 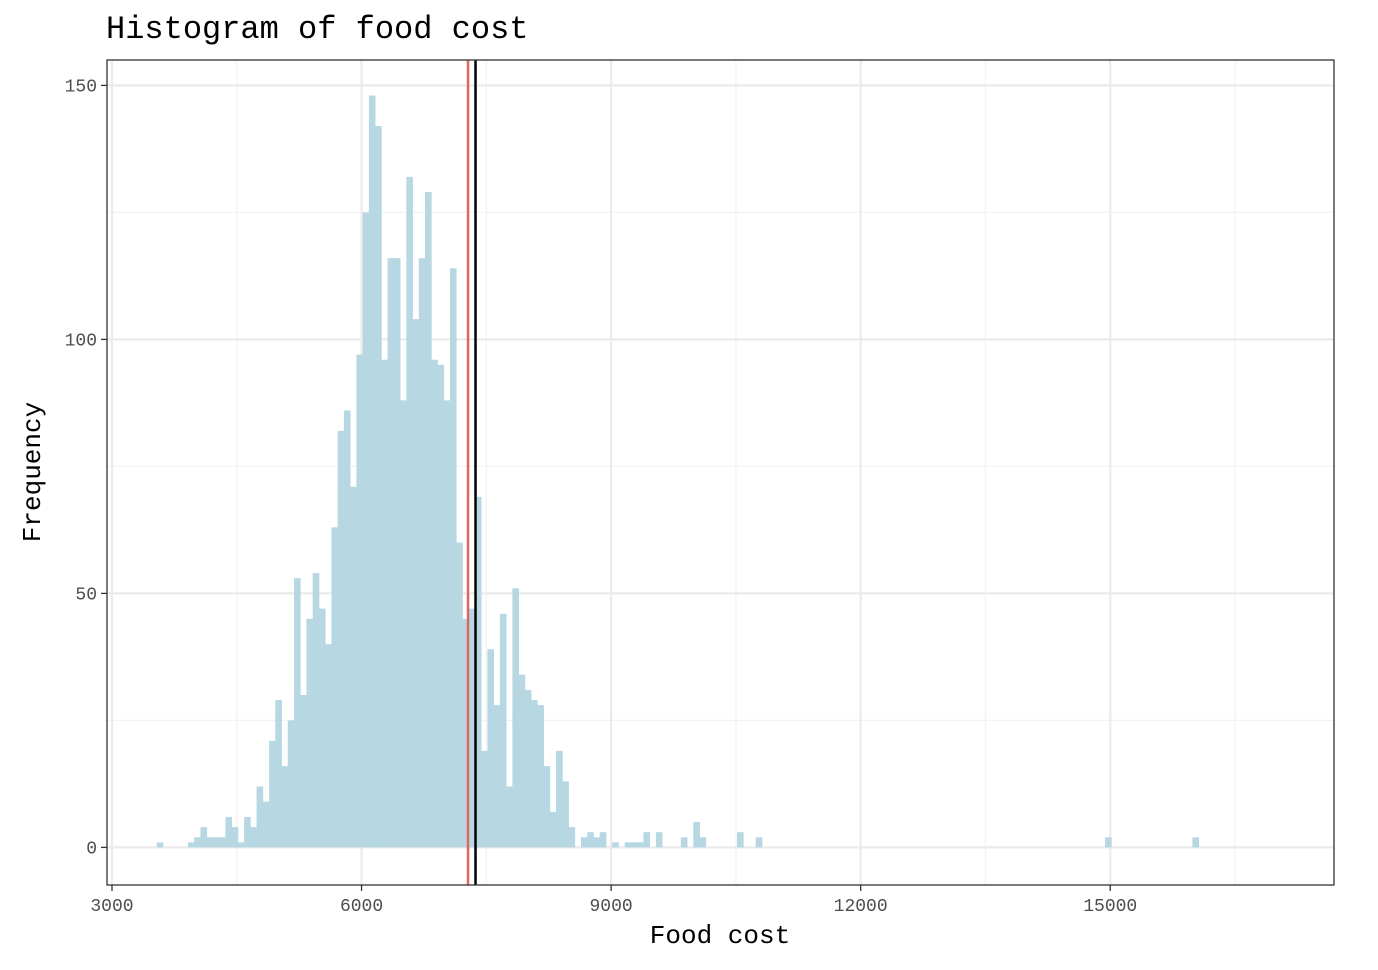 What do you see at coordinates (720, 936) in the screenshot?
I see `x-axis-title: Food cost` at bounding box center [720, 936].